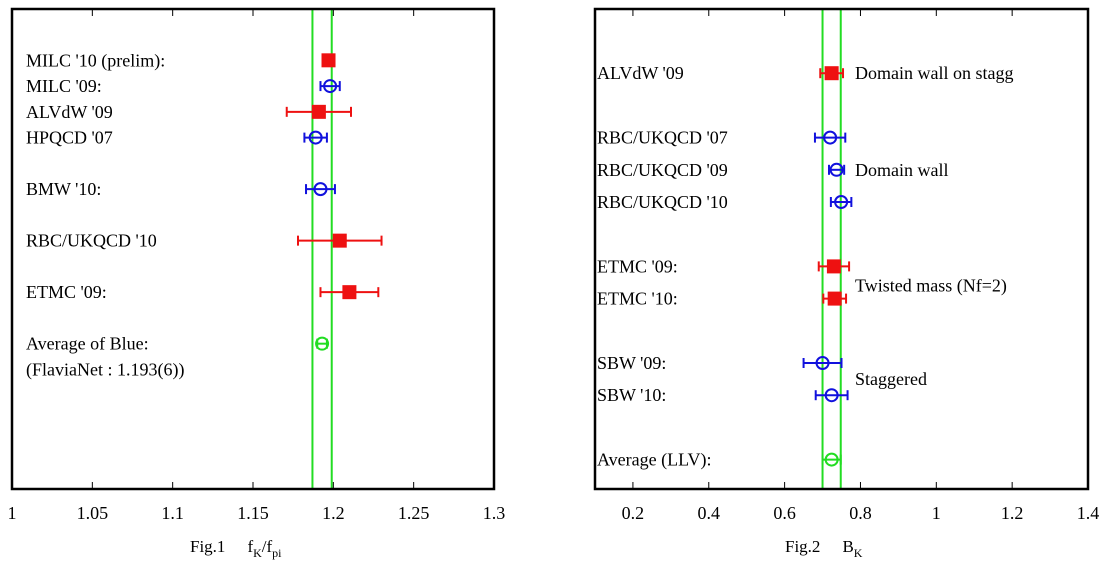 The width and height of the screenshot is (1108, 562). I want to click on x-tick-label: 1.05, so click(93, 513).